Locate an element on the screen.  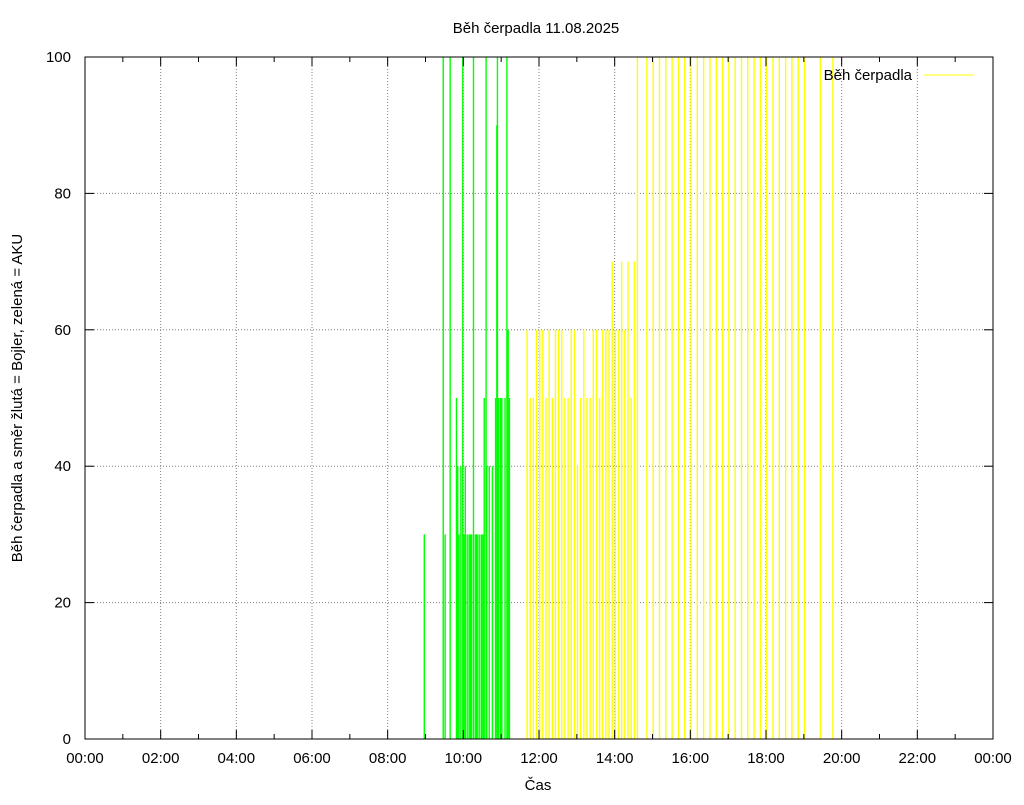
y-tick-label: 40 is located at coordinates (62, 466).